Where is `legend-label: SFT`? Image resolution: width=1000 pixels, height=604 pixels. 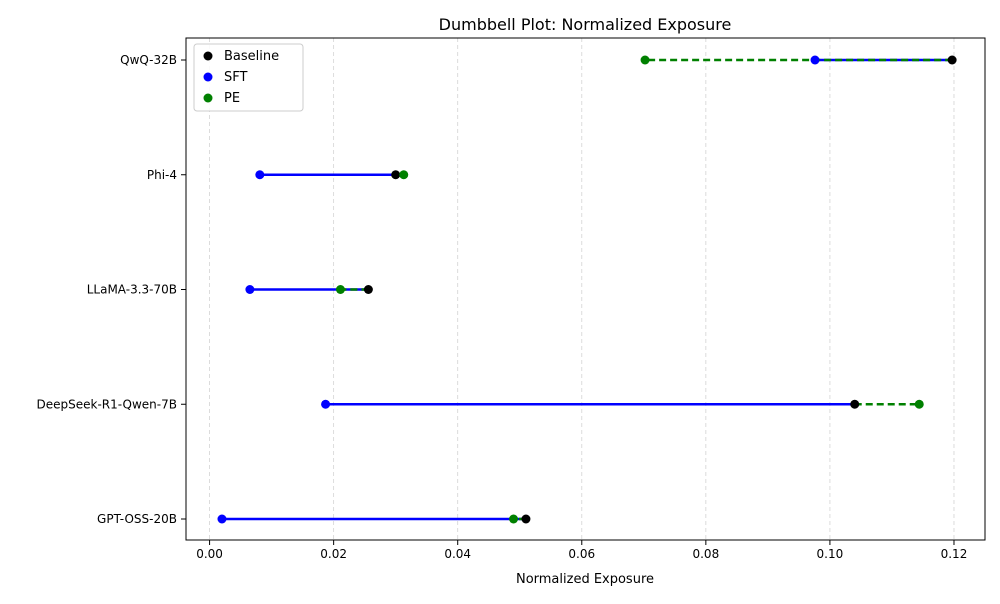
legend-label: SFT is located at coordinates (236, 77).